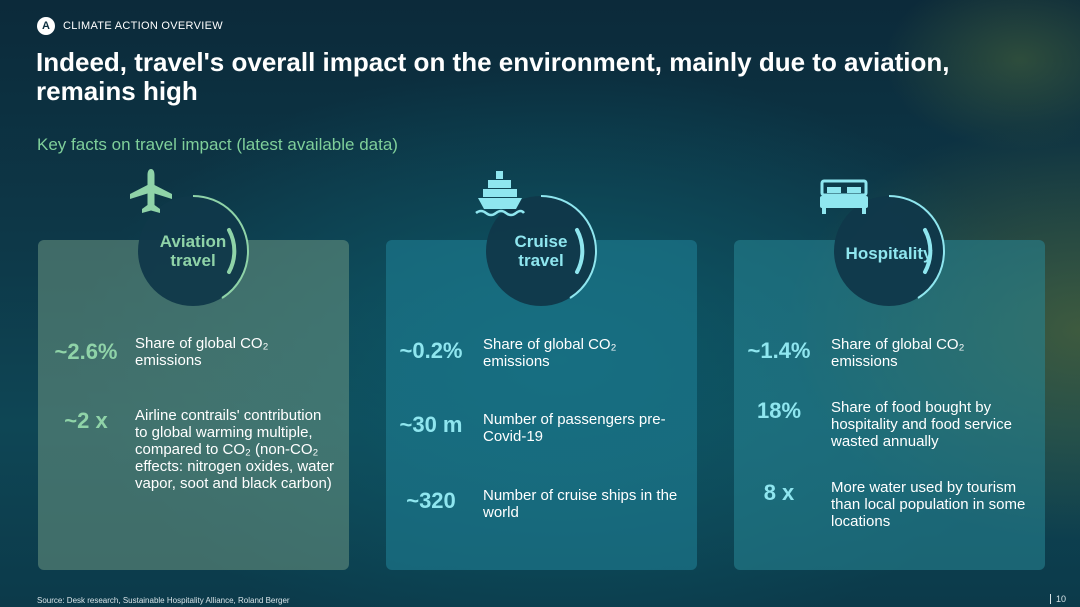 This screenshot has height=607, width=1080. Describe the element at coordinates (86, 351) in the screenshot. I see `fact-value: ~2.6%` at that location.